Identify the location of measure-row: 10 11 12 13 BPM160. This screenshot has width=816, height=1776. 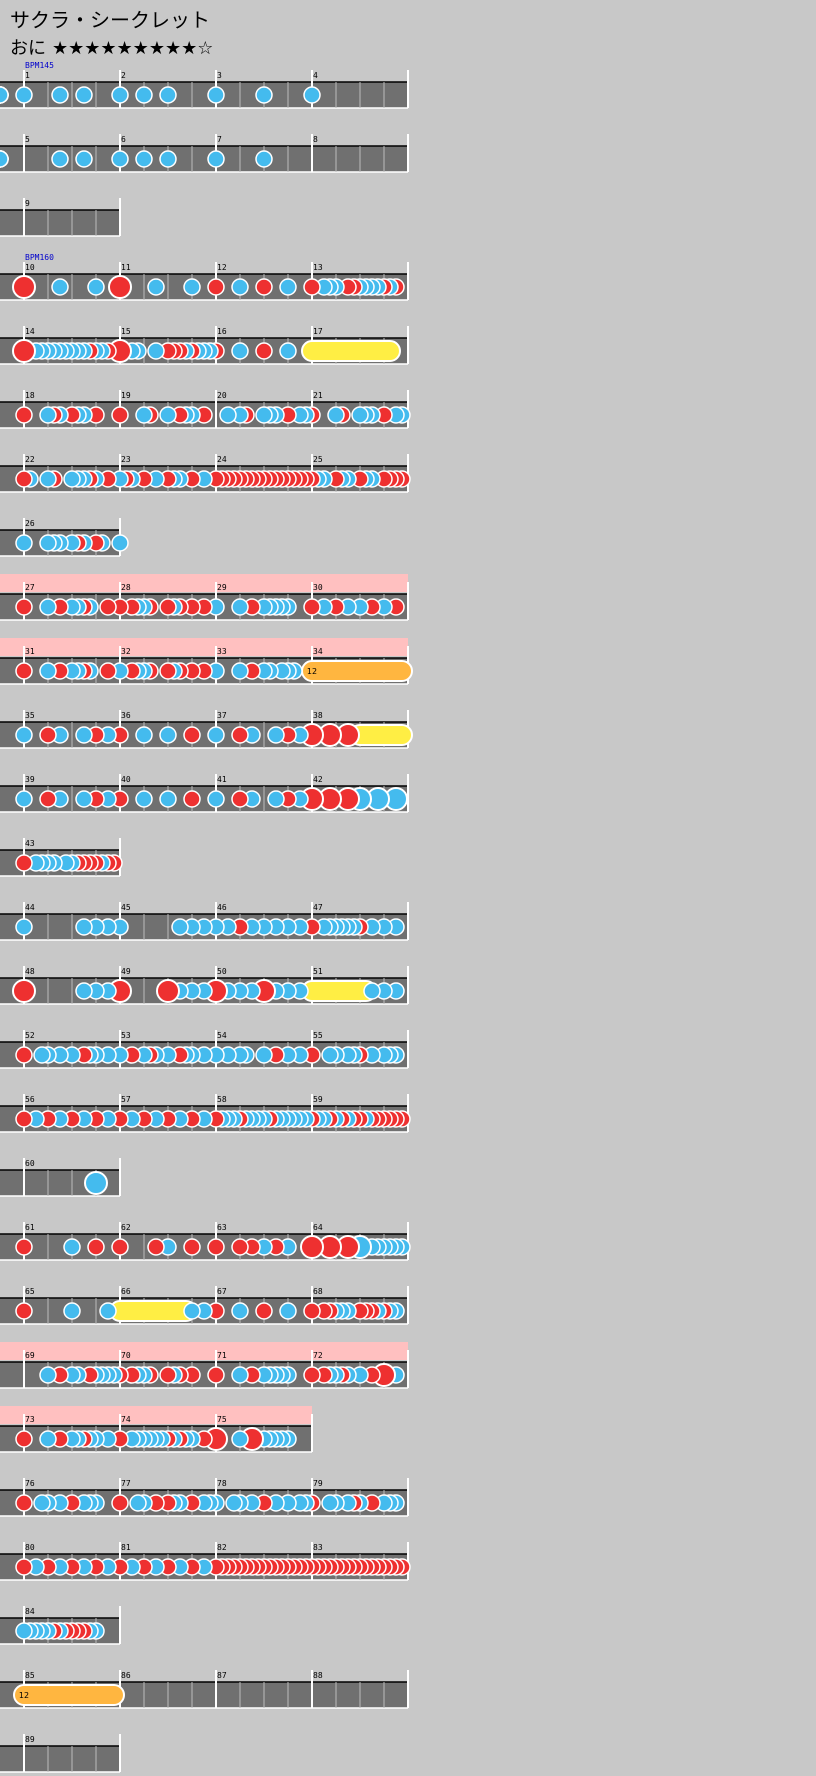
(204, 277).